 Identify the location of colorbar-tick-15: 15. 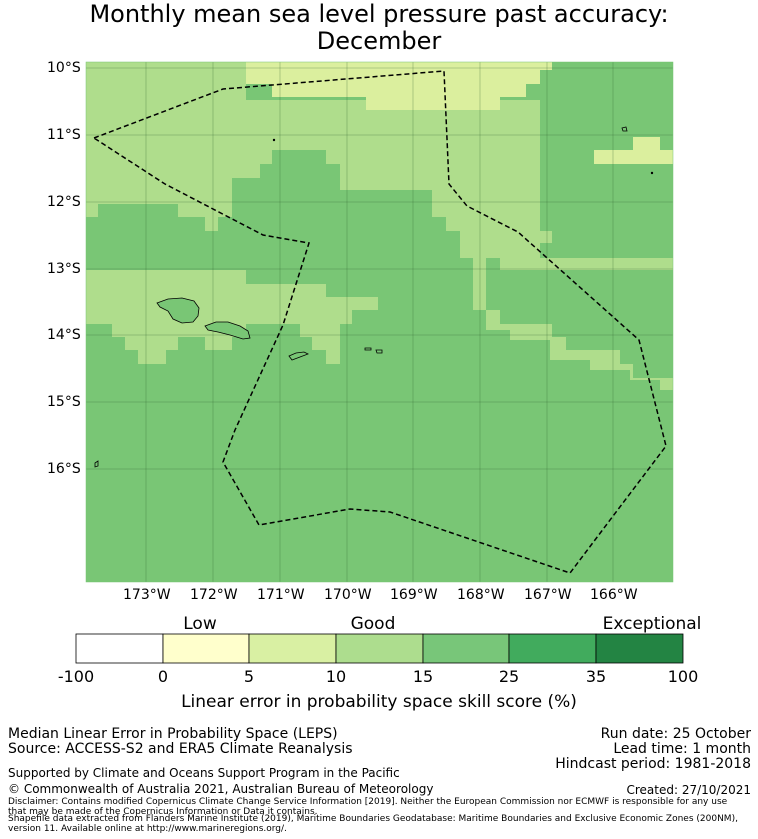
(423, 676).